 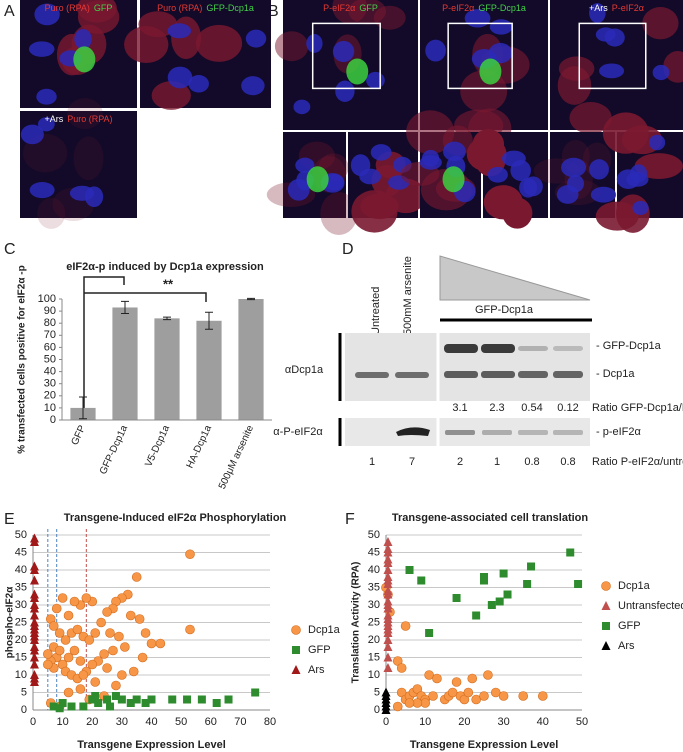 I want to click on x-tick-label: 0, so click(x=33, y=722).